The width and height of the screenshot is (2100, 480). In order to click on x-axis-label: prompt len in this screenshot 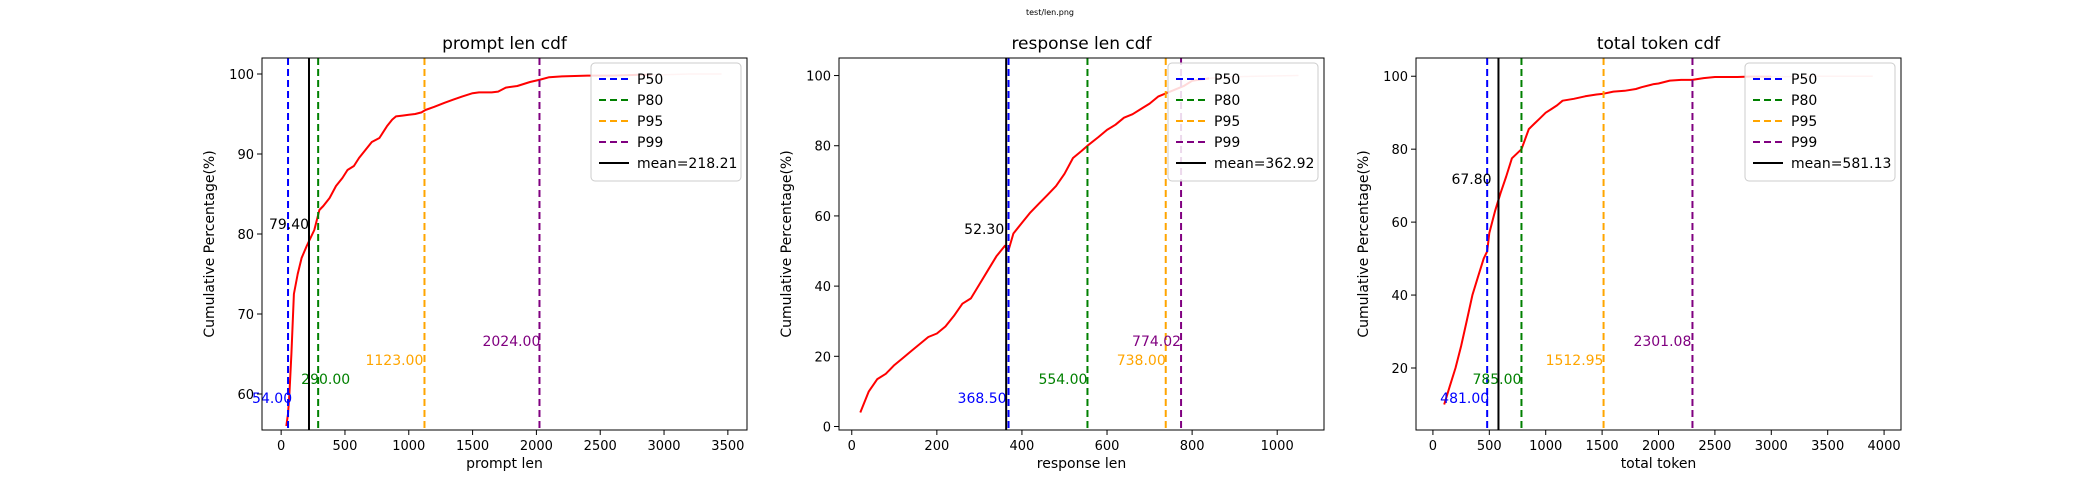, I will do `click(504, 464)`.